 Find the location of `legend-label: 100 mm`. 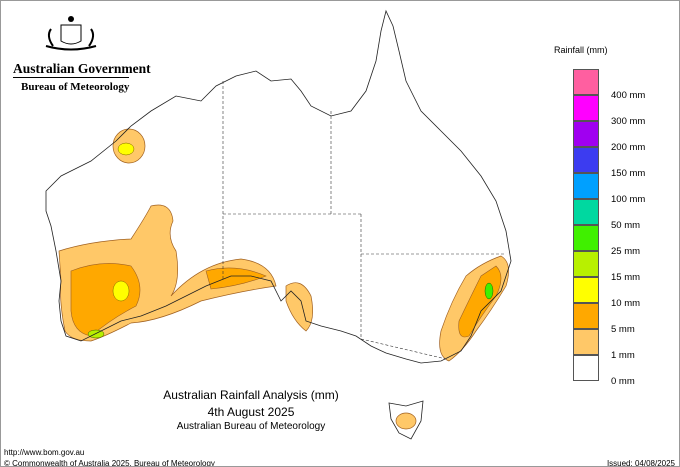

legend-label: 100 mm is located at coordinates (628, 199).